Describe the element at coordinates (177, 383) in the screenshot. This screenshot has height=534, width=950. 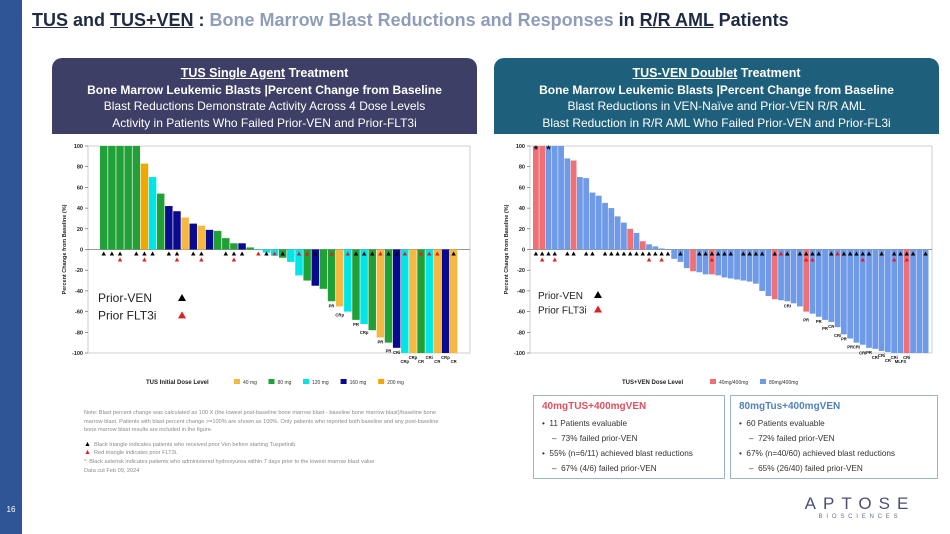
I see `legend-title: TUS Initial Dose Level` at that location.